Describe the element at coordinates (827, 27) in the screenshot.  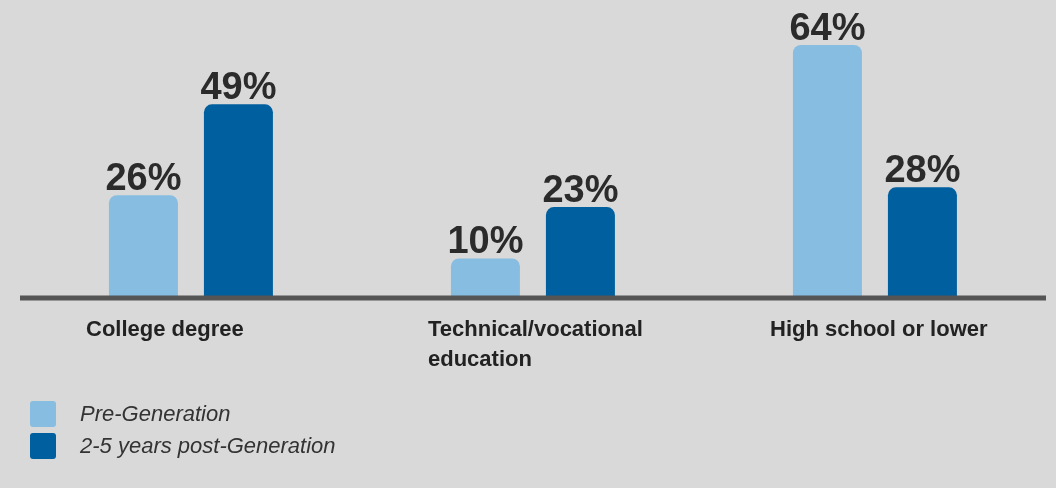
I see `data-label: 64%` at that location.